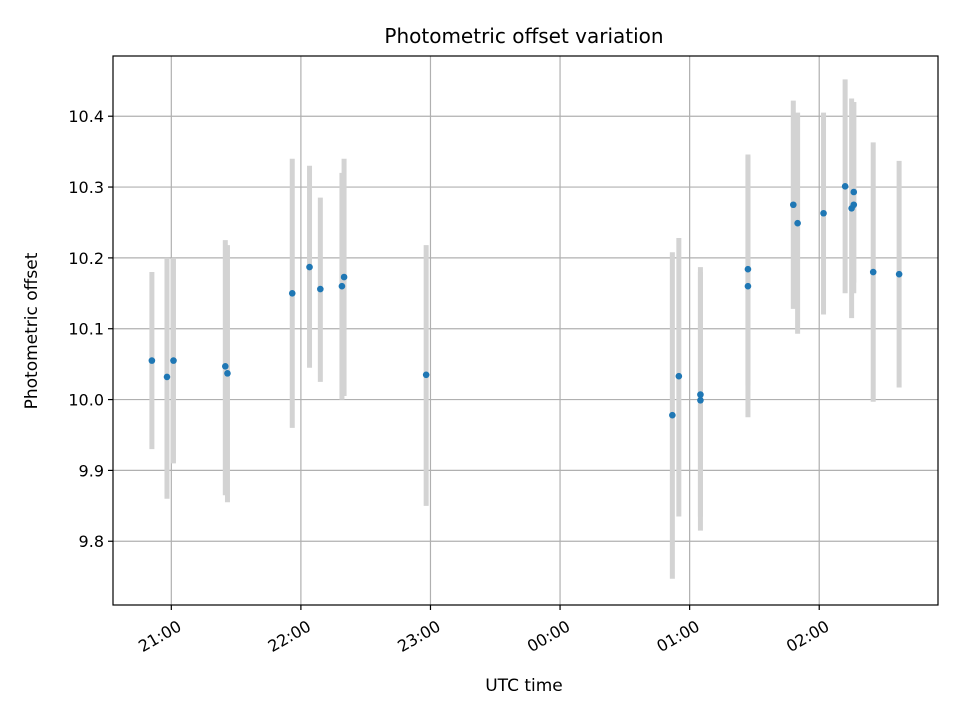  What do you see at coordinates (86, 258) in the screenshot?
I see `y-tick-label: 10.2` at bounding box center [86, 258].